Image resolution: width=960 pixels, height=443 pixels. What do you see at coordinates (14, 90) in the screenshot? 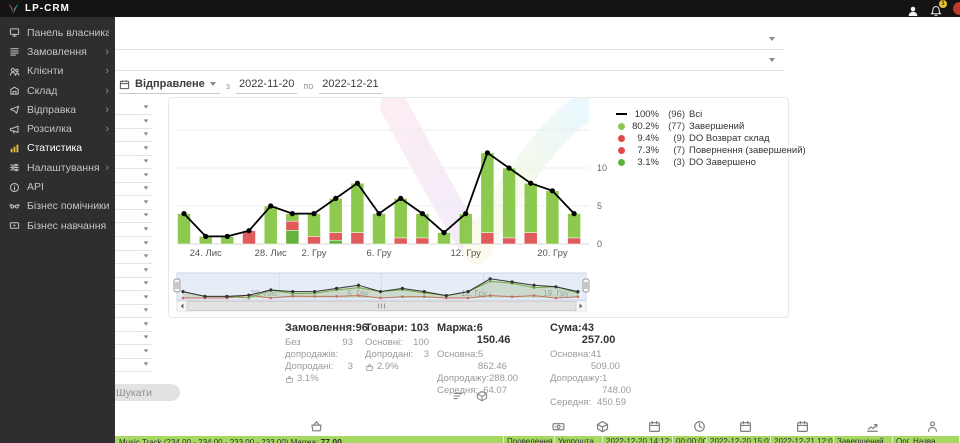
I see `warehouse-icon` at bounding box center [14, 90].